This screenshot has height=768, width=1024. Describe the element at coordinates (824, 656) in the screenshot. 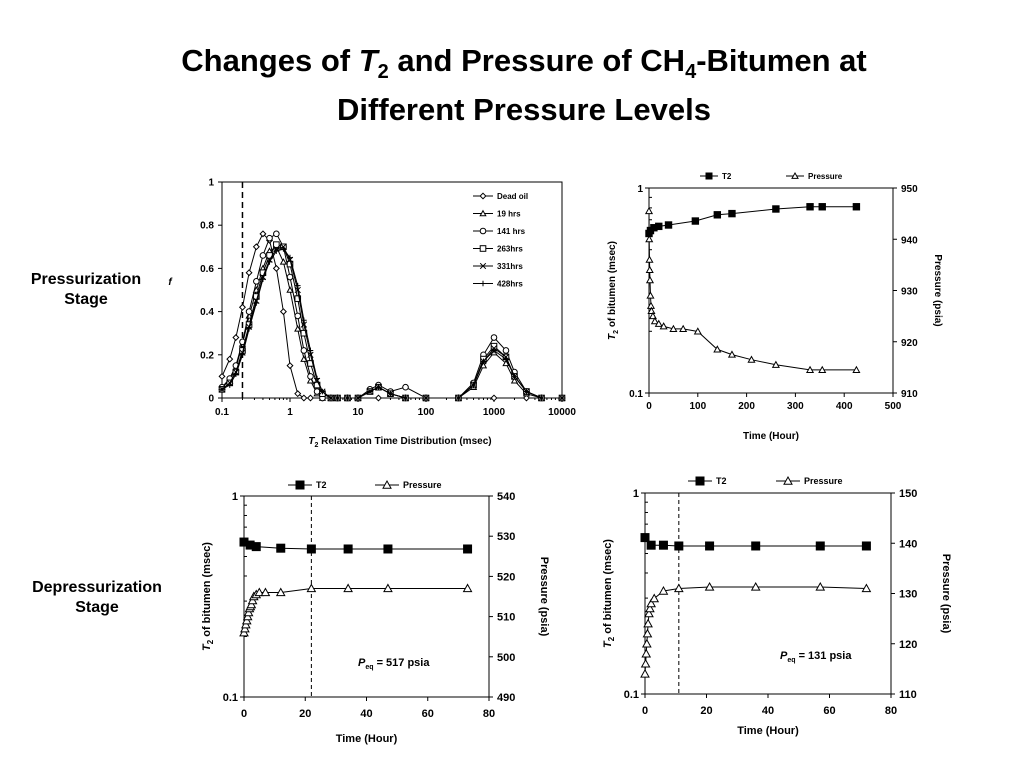

I see `annotation-text: = 131 psia` at that location.